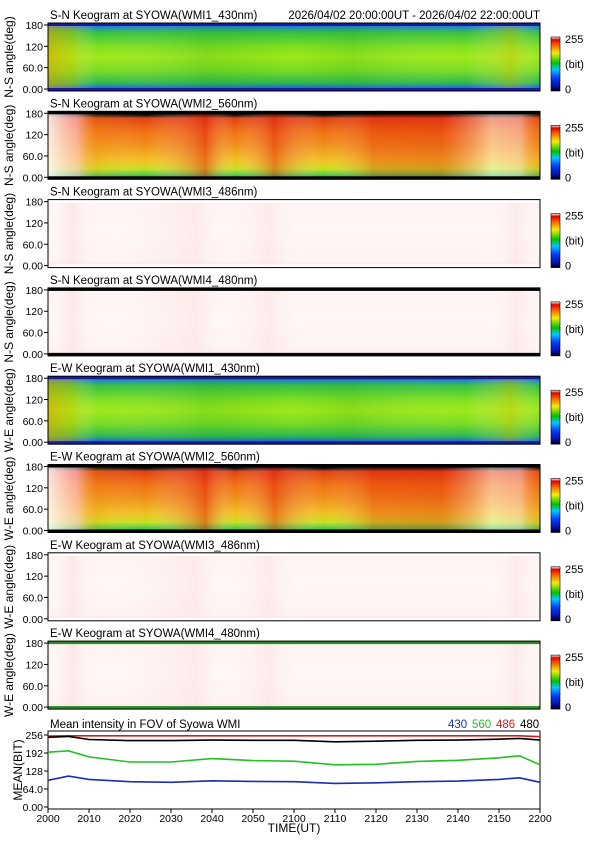 This screenshot has height=842, width=595. I want to click on xtick-label: 2010, so click(89, 819).